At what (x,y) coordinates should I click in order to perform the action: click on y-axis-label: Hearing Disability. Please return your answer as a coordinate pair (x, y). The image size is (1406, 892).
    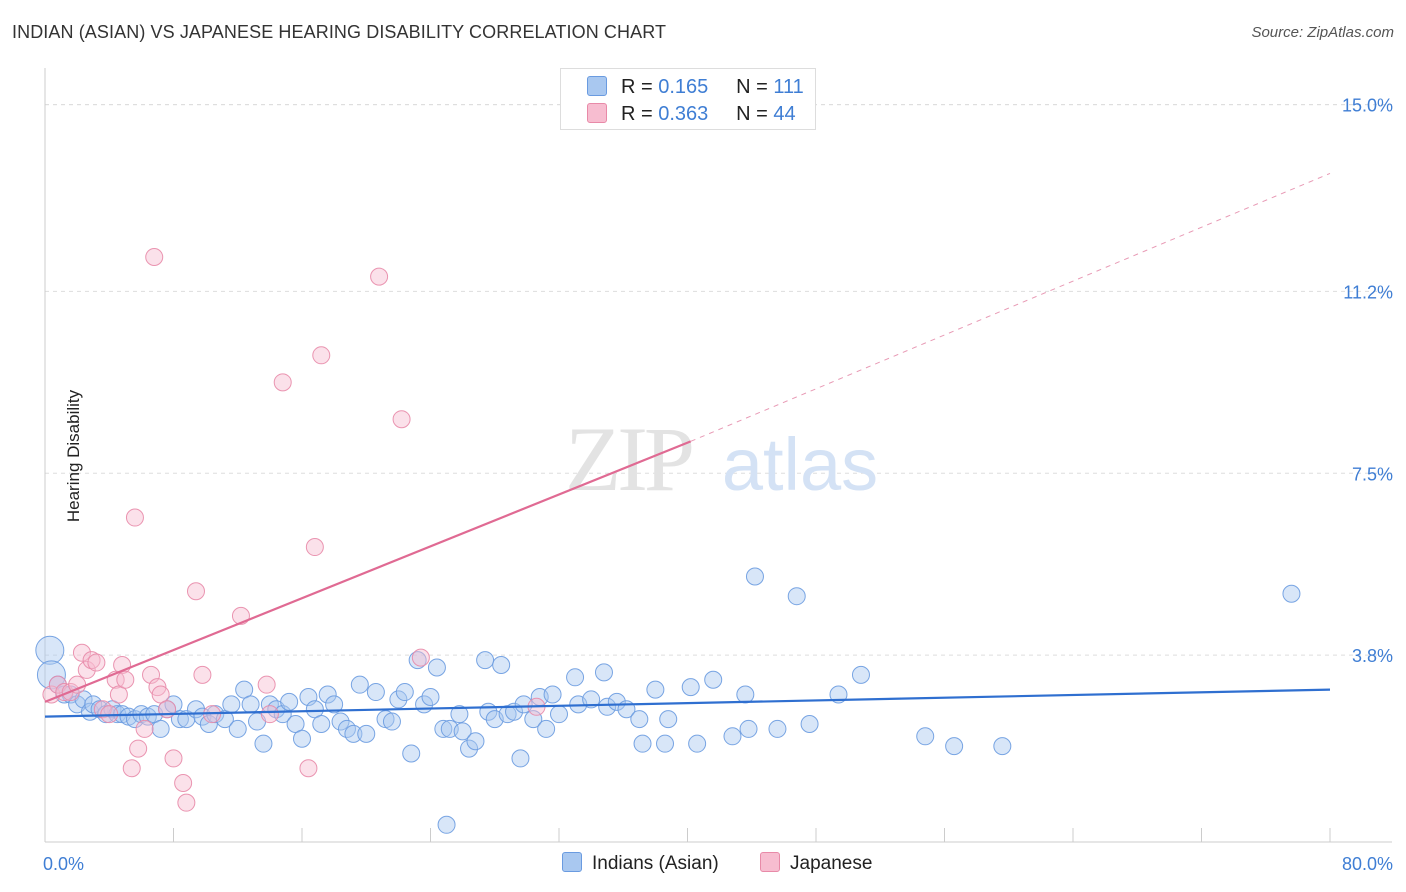
    Looking at the image, I should click on (74, 456).